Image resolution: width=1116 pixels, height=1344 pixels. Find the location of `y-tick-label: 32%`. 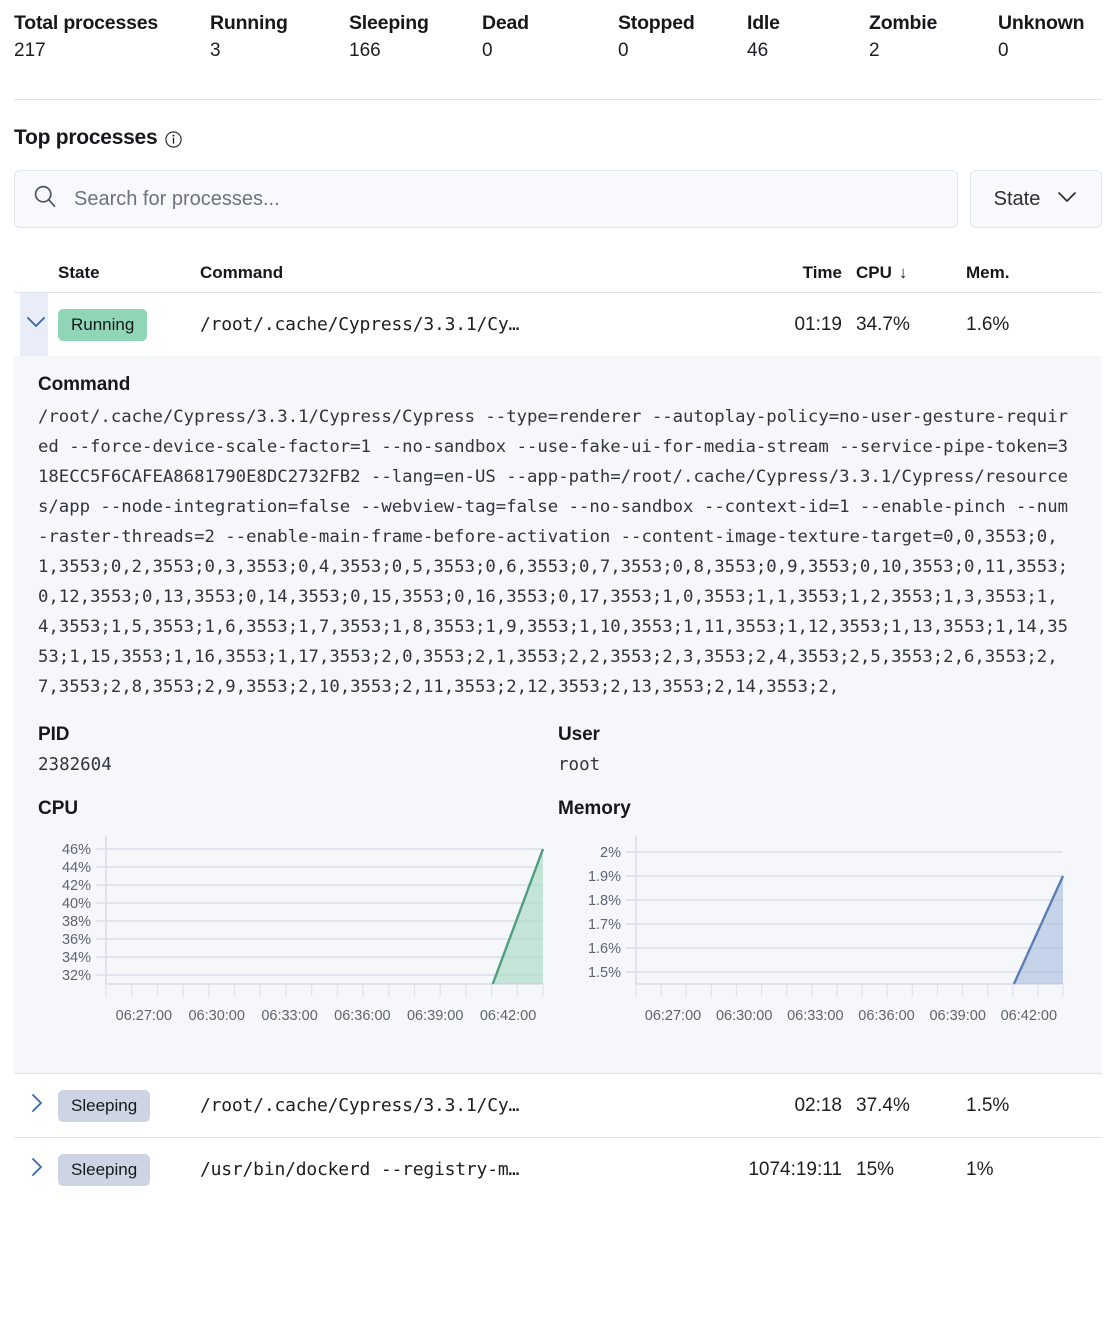

y-tick-label: 32% is located at coordinates (76, 976).